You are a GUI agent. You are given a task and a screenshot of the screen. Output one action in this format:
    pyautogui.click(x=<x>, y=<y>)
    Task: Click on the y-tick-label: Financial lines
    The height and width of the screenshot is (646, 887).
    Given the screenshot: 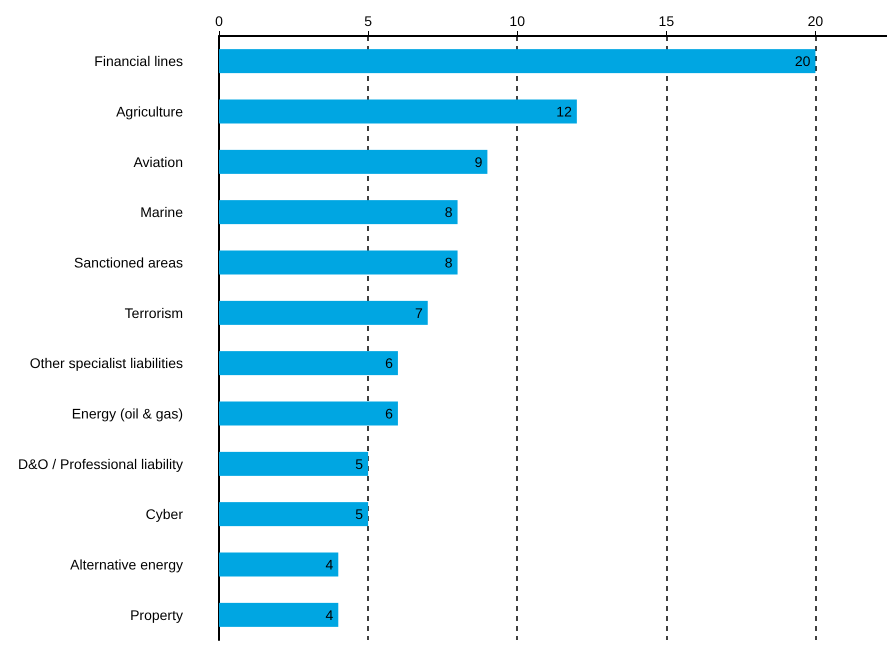 What is the action you would take?
    pyautogui.click(x=138, y=61)
    